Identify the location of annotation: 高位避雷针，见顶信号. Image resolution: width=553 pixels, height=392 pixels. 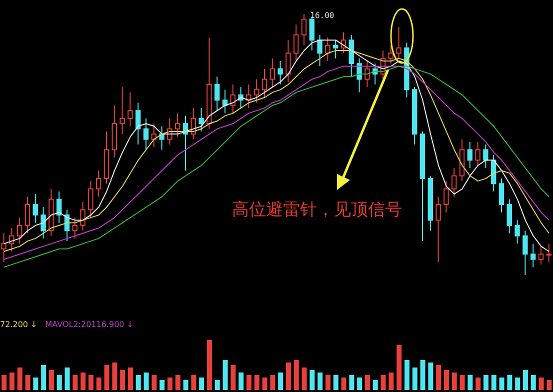
(317, 210).